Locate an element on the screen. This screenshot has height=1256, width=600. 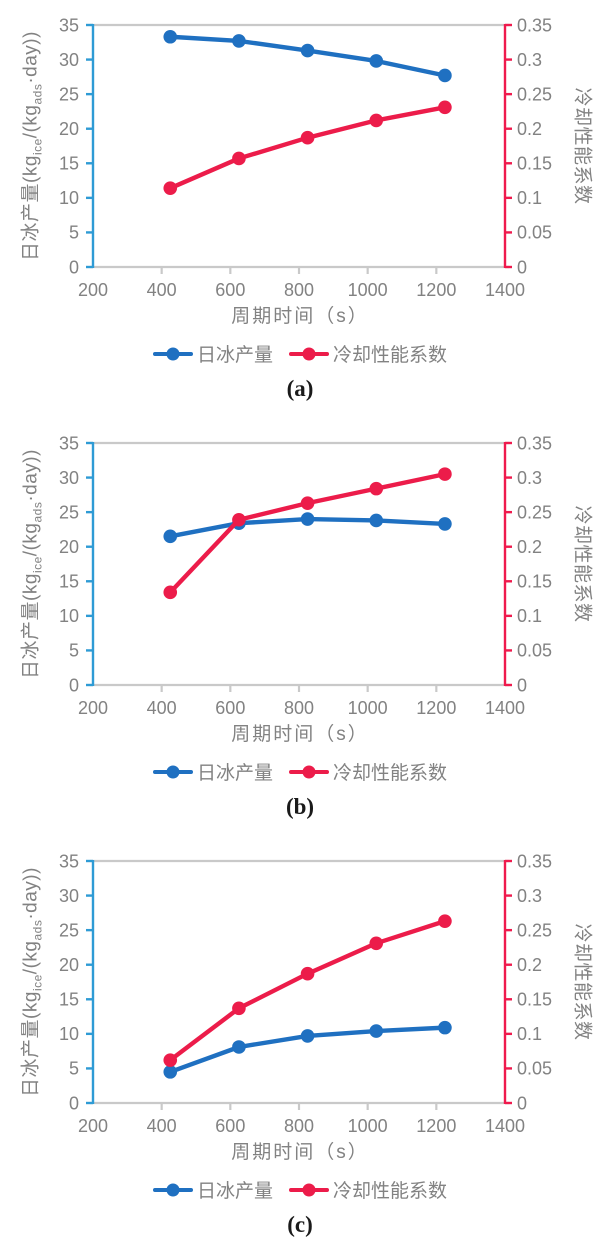
plot-borders is located at coordinates (299, 566).